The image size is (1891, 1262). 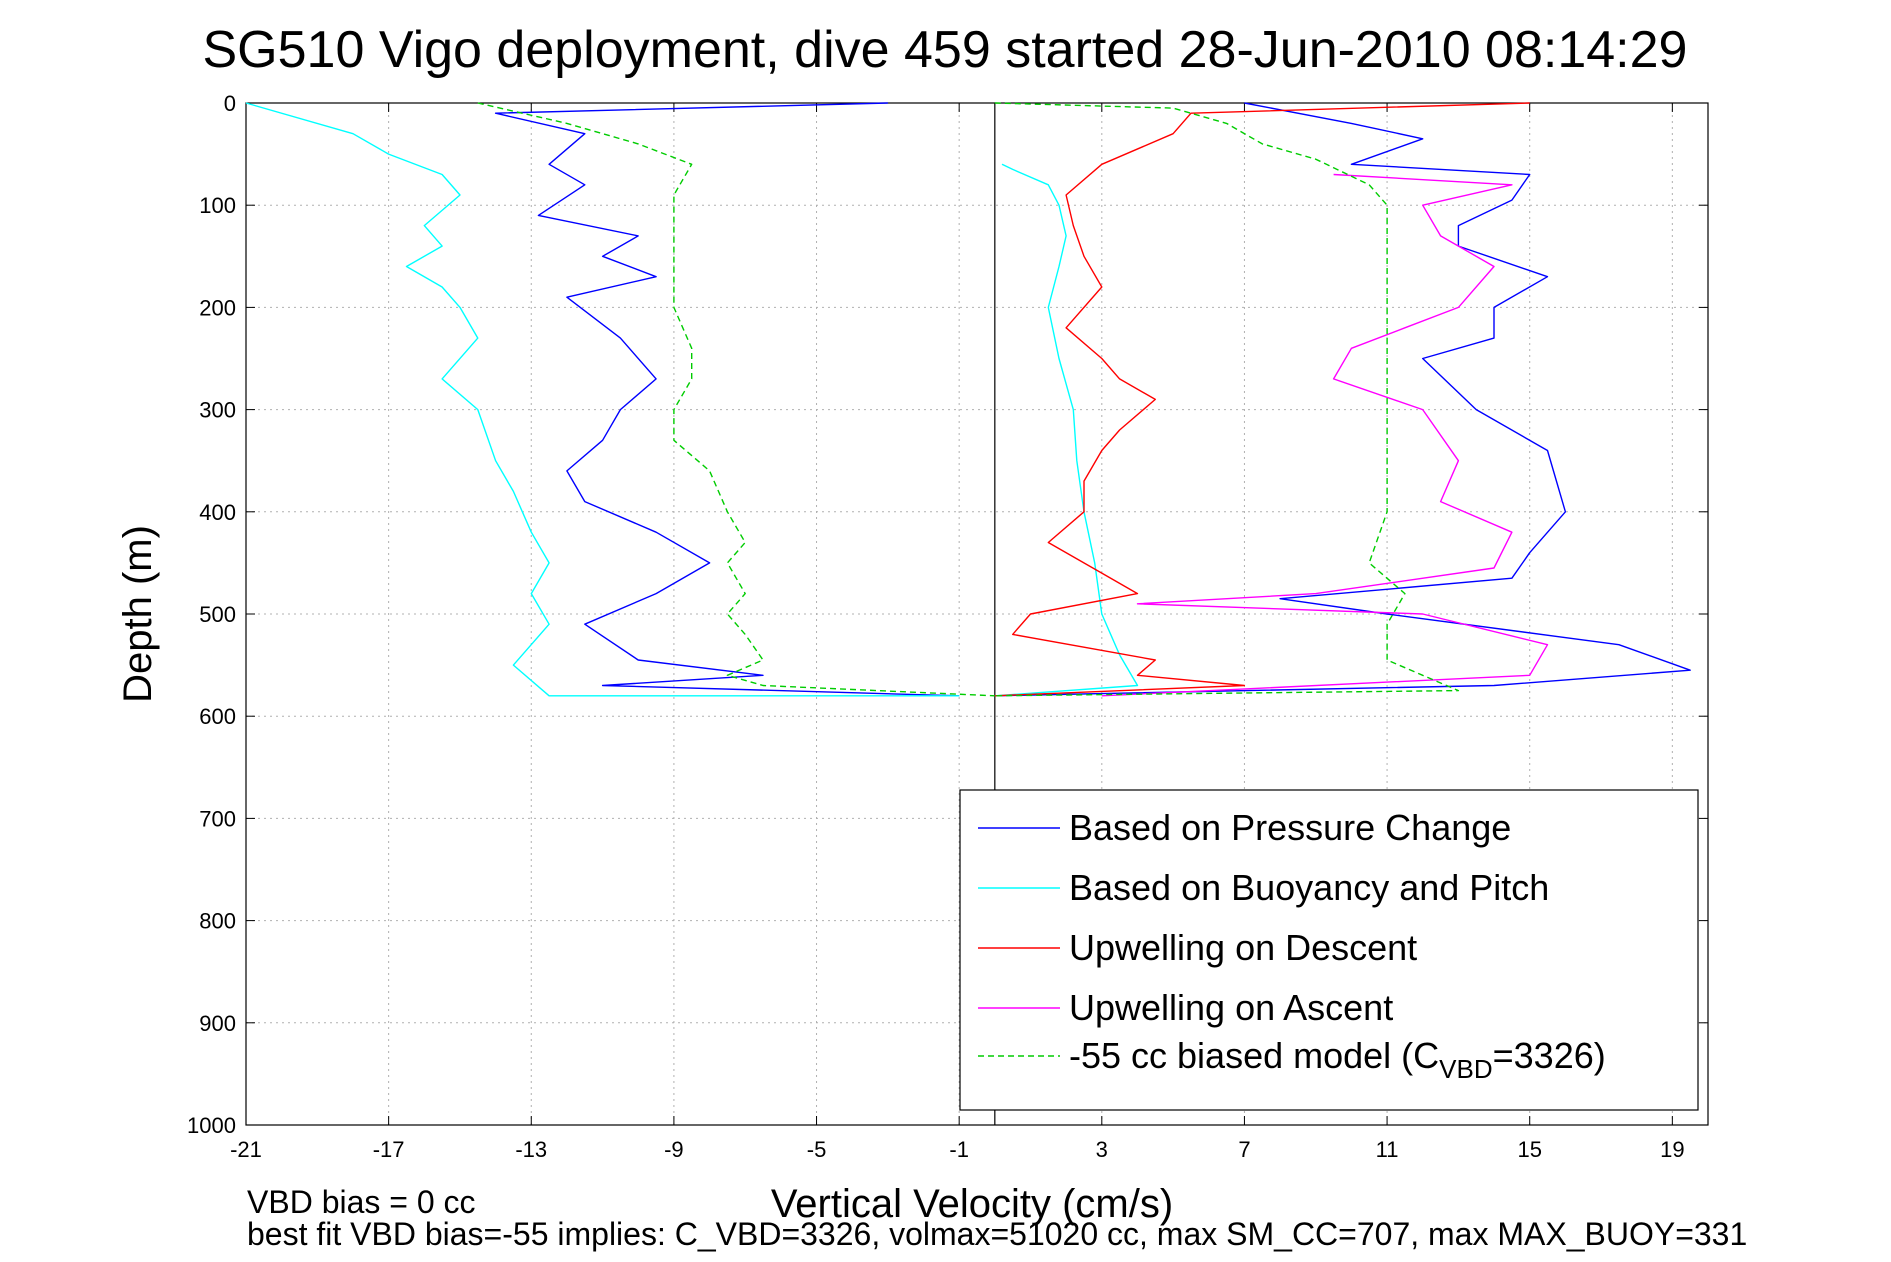 What do you see at coordinates (1290, 827) in the screenshot?
I see `legend-label: Based on Pressure Change` at bounding box center [1290, 827].